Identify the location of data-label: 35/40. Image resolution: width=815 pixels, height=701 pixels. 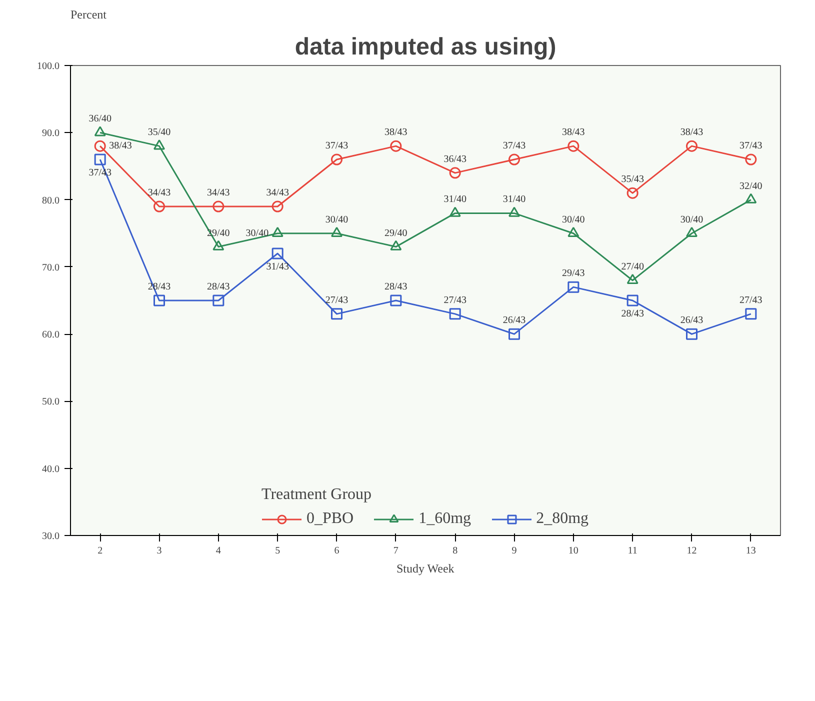
(159, 132).